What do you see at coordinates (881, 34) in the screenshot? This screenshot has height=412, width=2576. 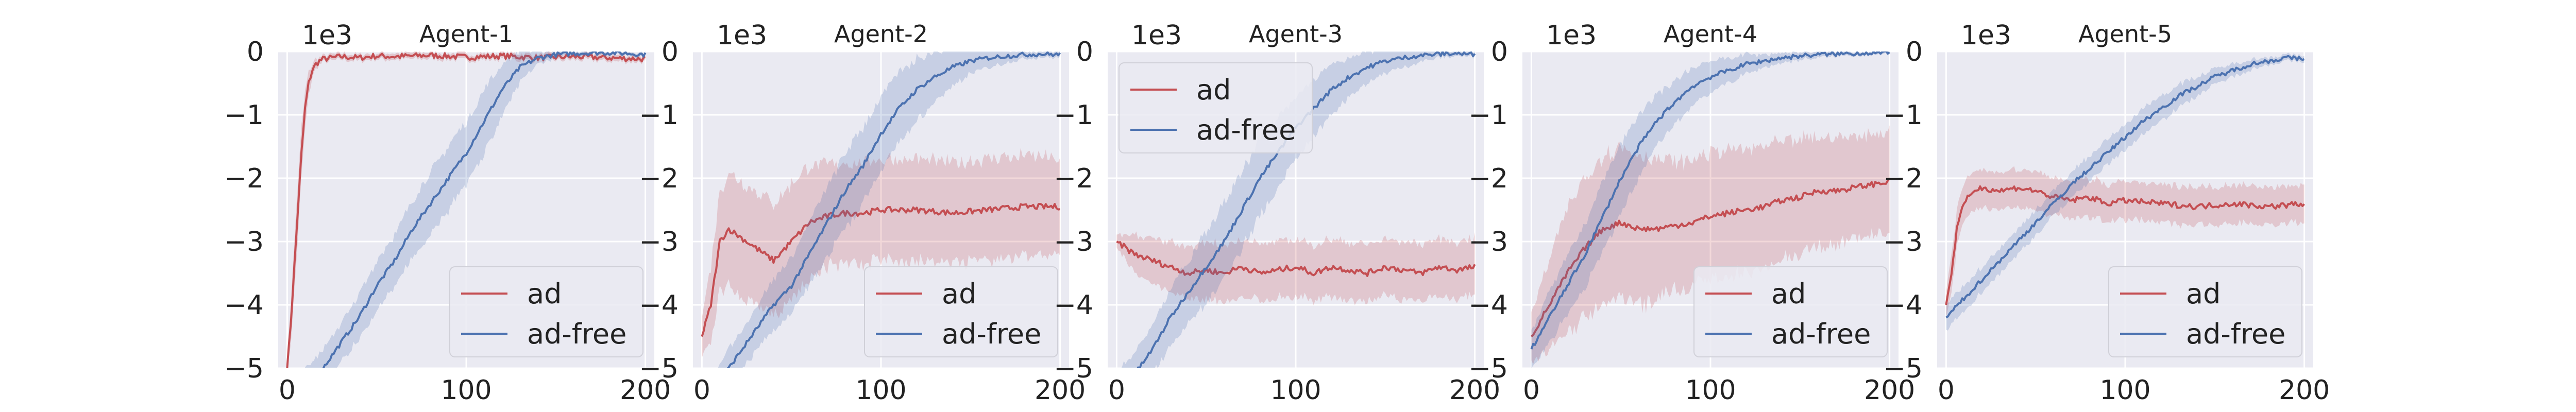 I see `chart-title: Agent-2` at bounding box center [881, 34].